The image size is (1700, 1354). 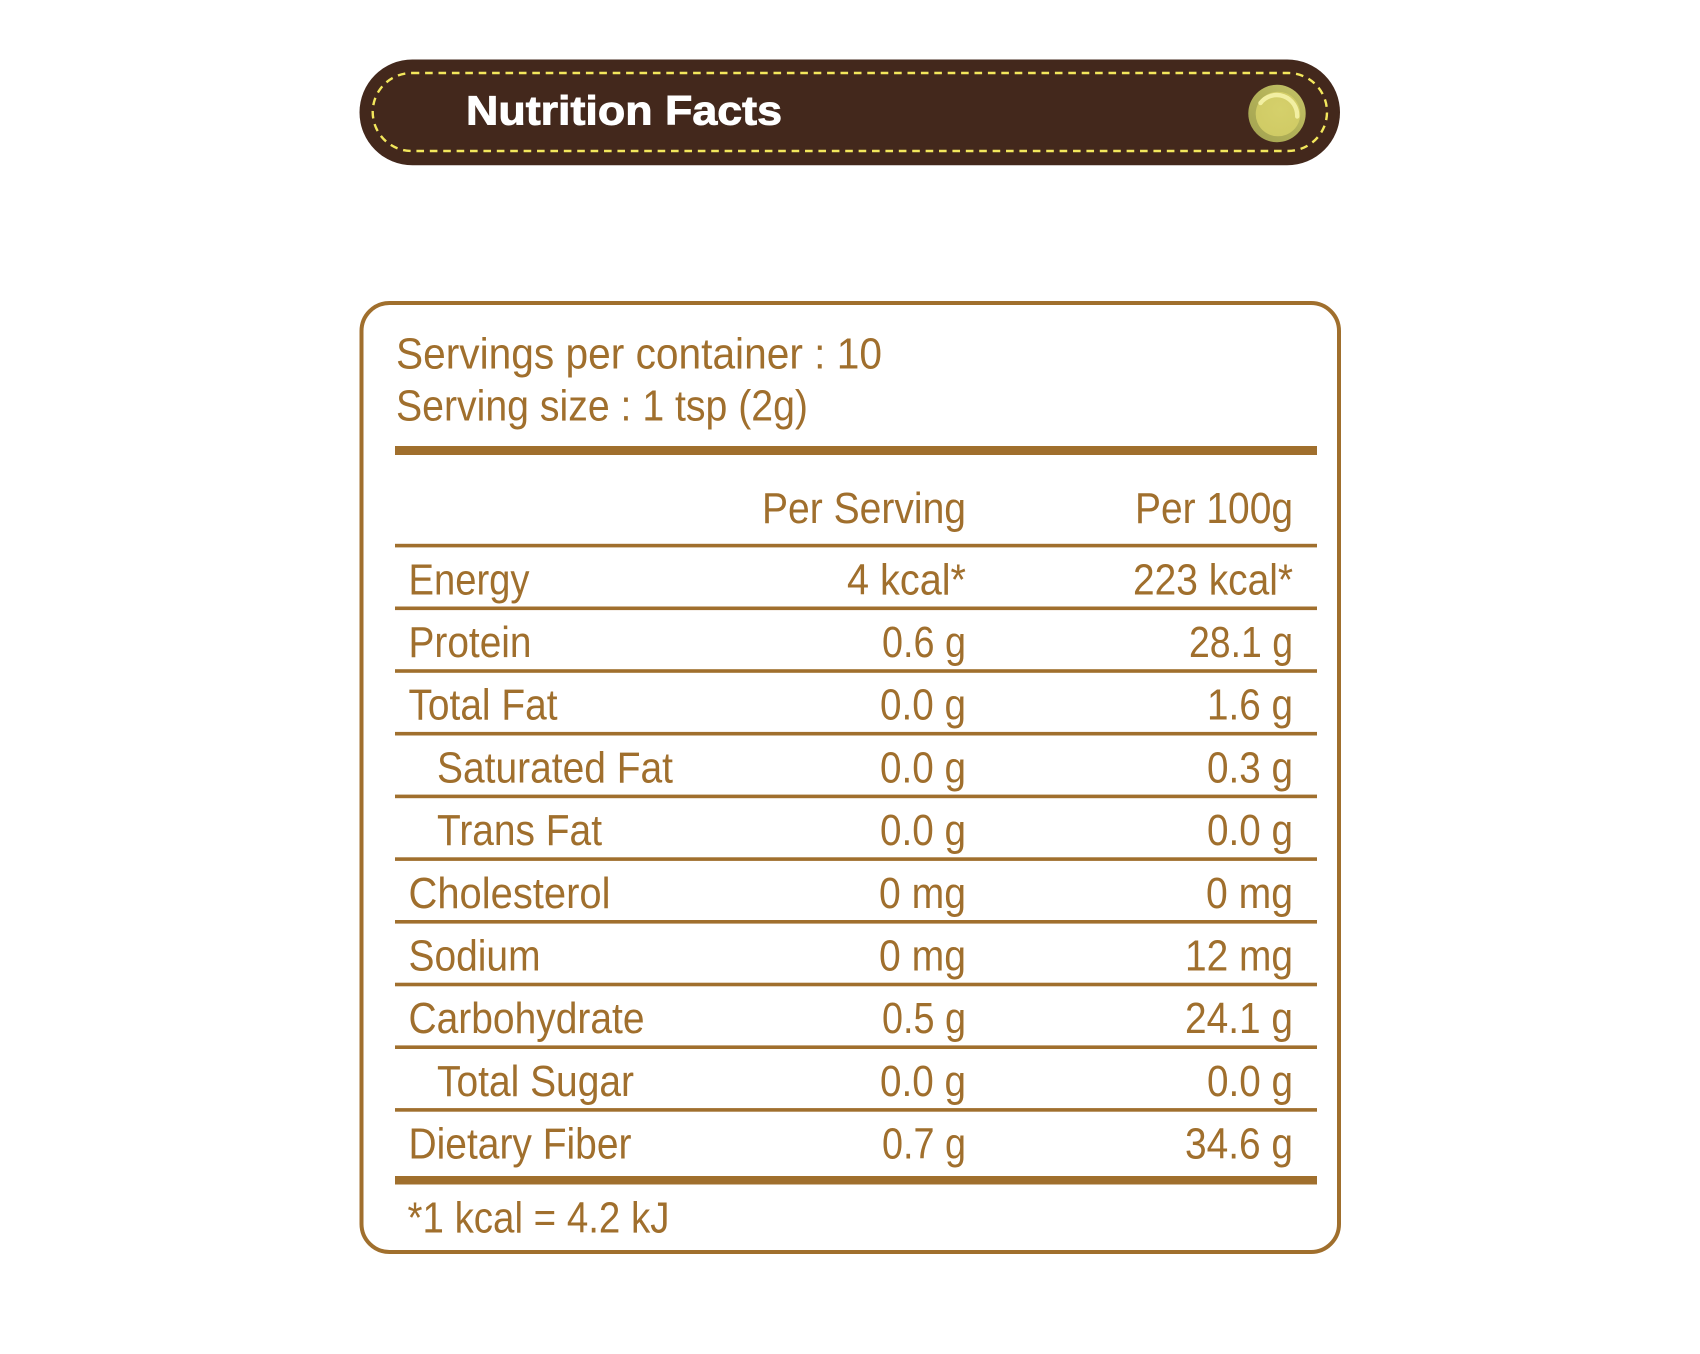 What do you see at coordinates (555, 767) in the screenshot?
I see `svg-text: Saturated Fat` at bounding box center [555, 767].